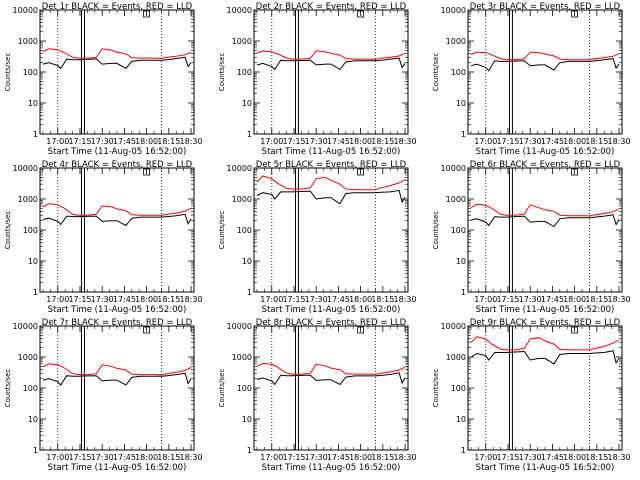 Image resolution: width=640 pixels, height=480 pixels. I want to click on panel-title: Det 3r BLACK = Events, RED = LLD, so click(545, 7).